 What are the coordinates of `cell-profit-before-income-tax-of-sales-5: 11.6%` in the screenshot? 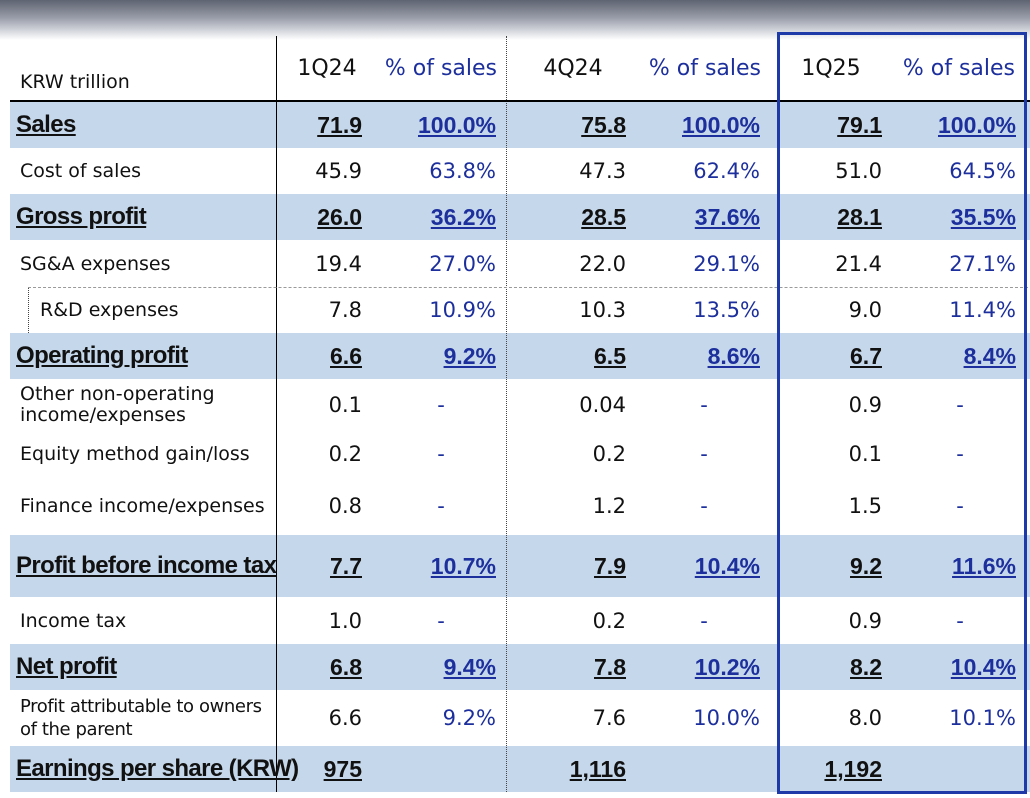 It's located at (984, 565).